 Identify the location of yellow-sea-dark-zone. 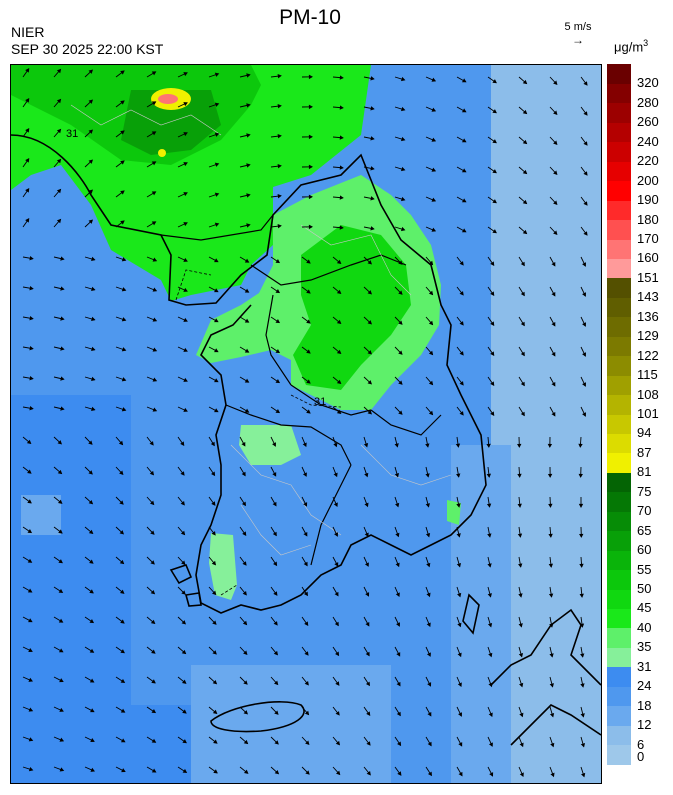
(71, 555).